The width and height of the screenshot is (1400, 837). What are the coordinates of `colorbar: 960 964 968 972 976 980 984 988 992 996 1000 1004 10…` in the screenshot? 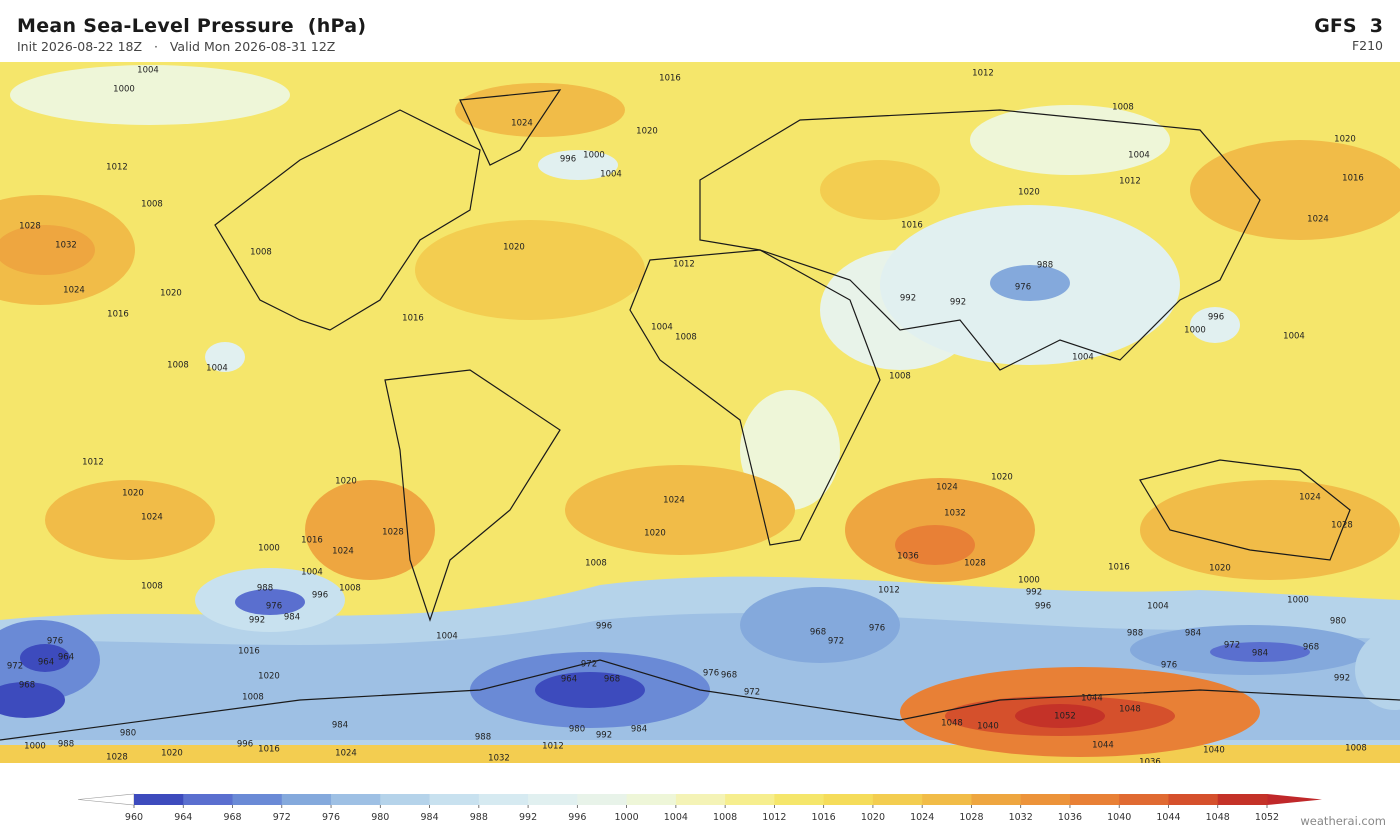 It's located at (699, 808).